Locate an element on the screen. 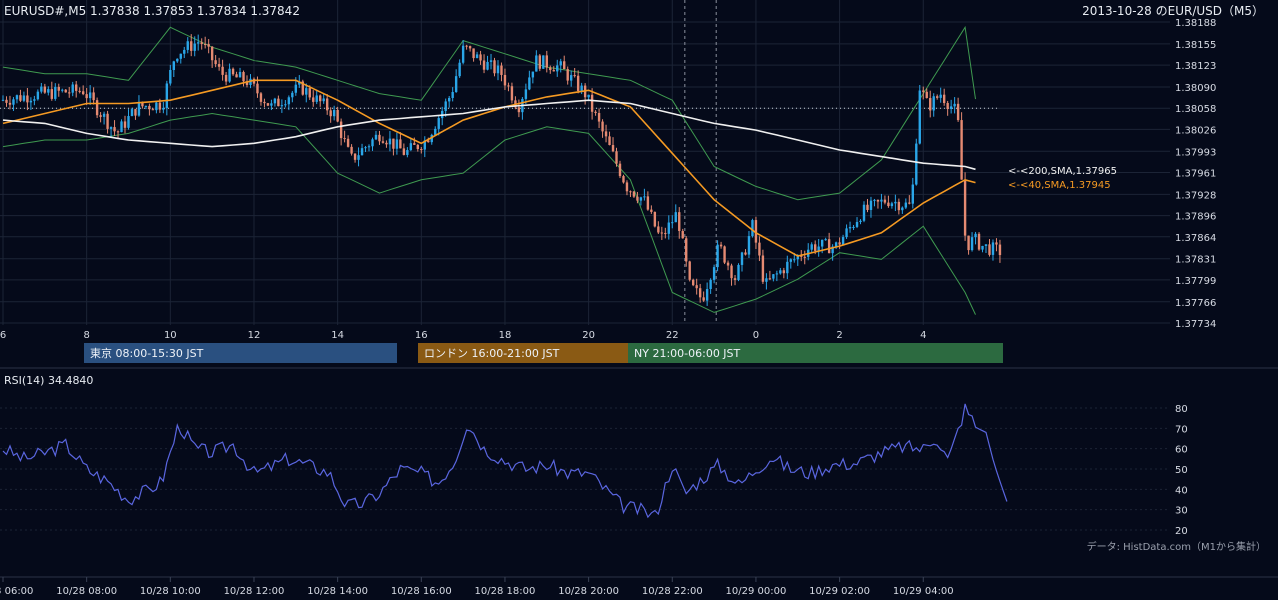 The height and width of the screenshot is (600, 1278). rsi-header: RSI(14) 34.4840 is located at coordinates (48, 380).